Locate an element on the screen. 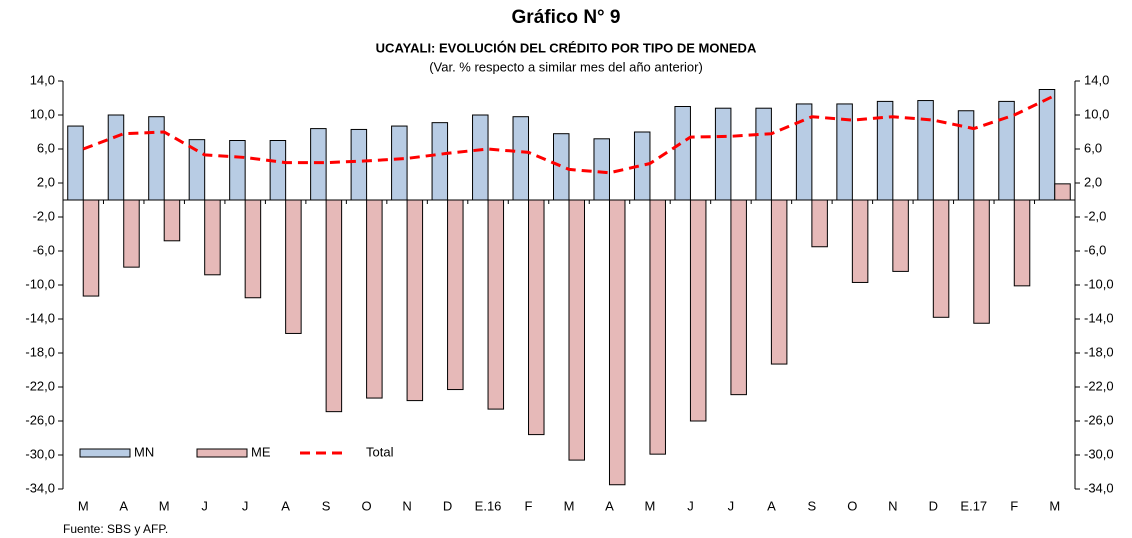  legend-label: ME is located at coordinates (261, 451).